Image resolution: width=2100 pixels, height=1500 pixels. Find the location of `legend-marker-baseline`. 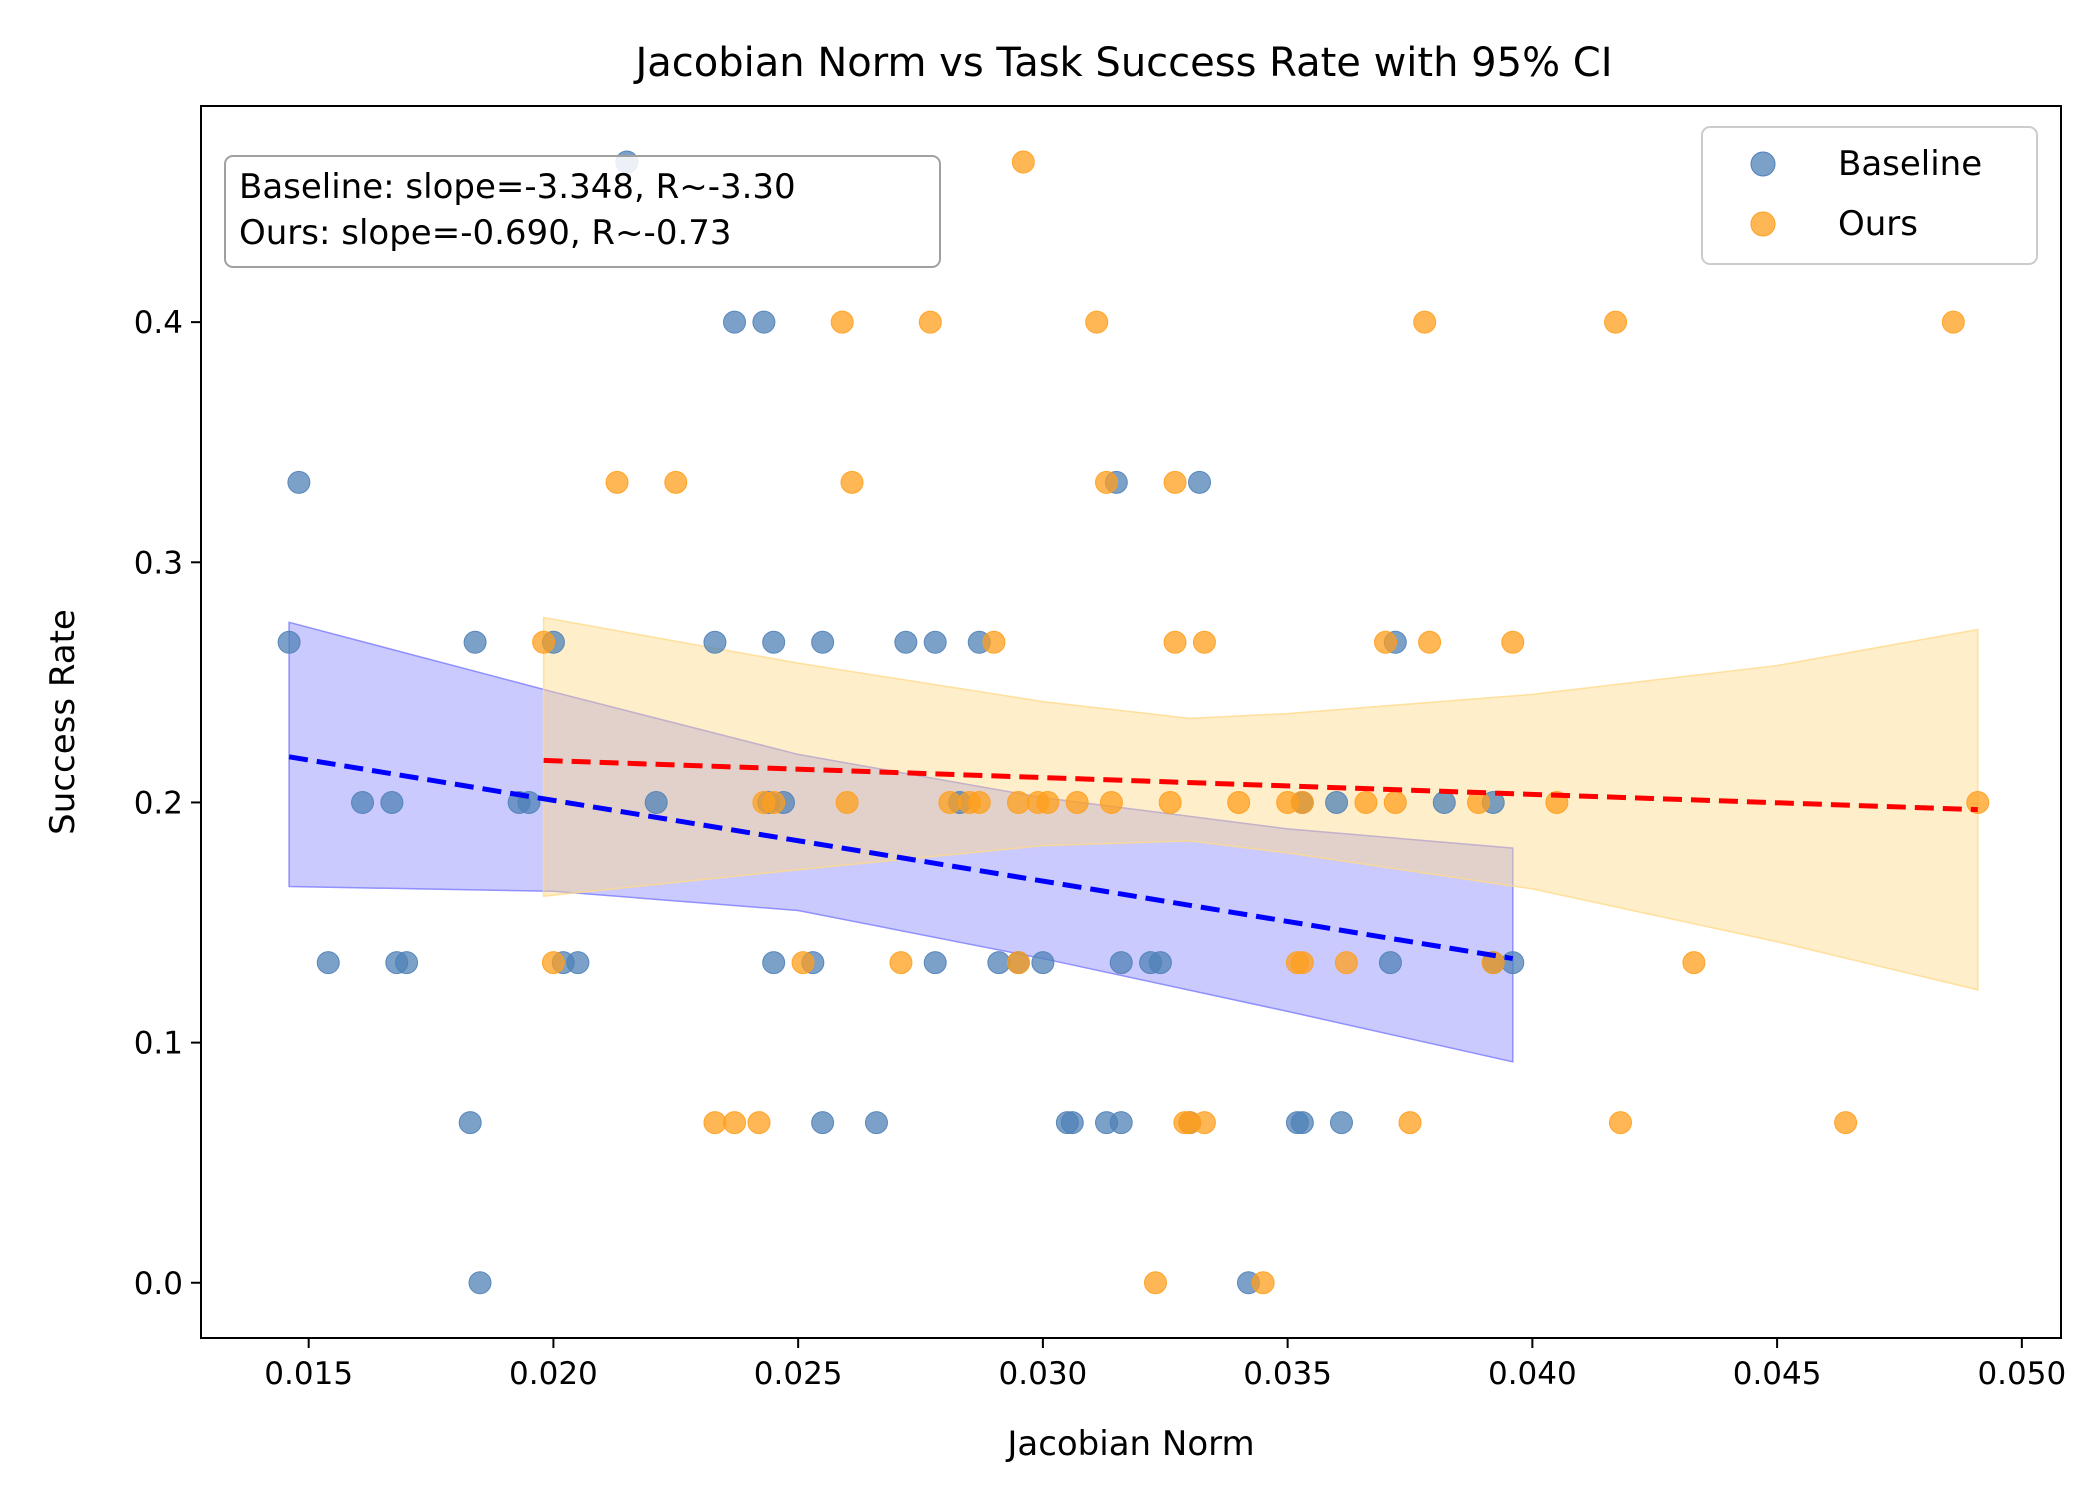

legend-marker-baseline is located at coordinates (1763, 164).